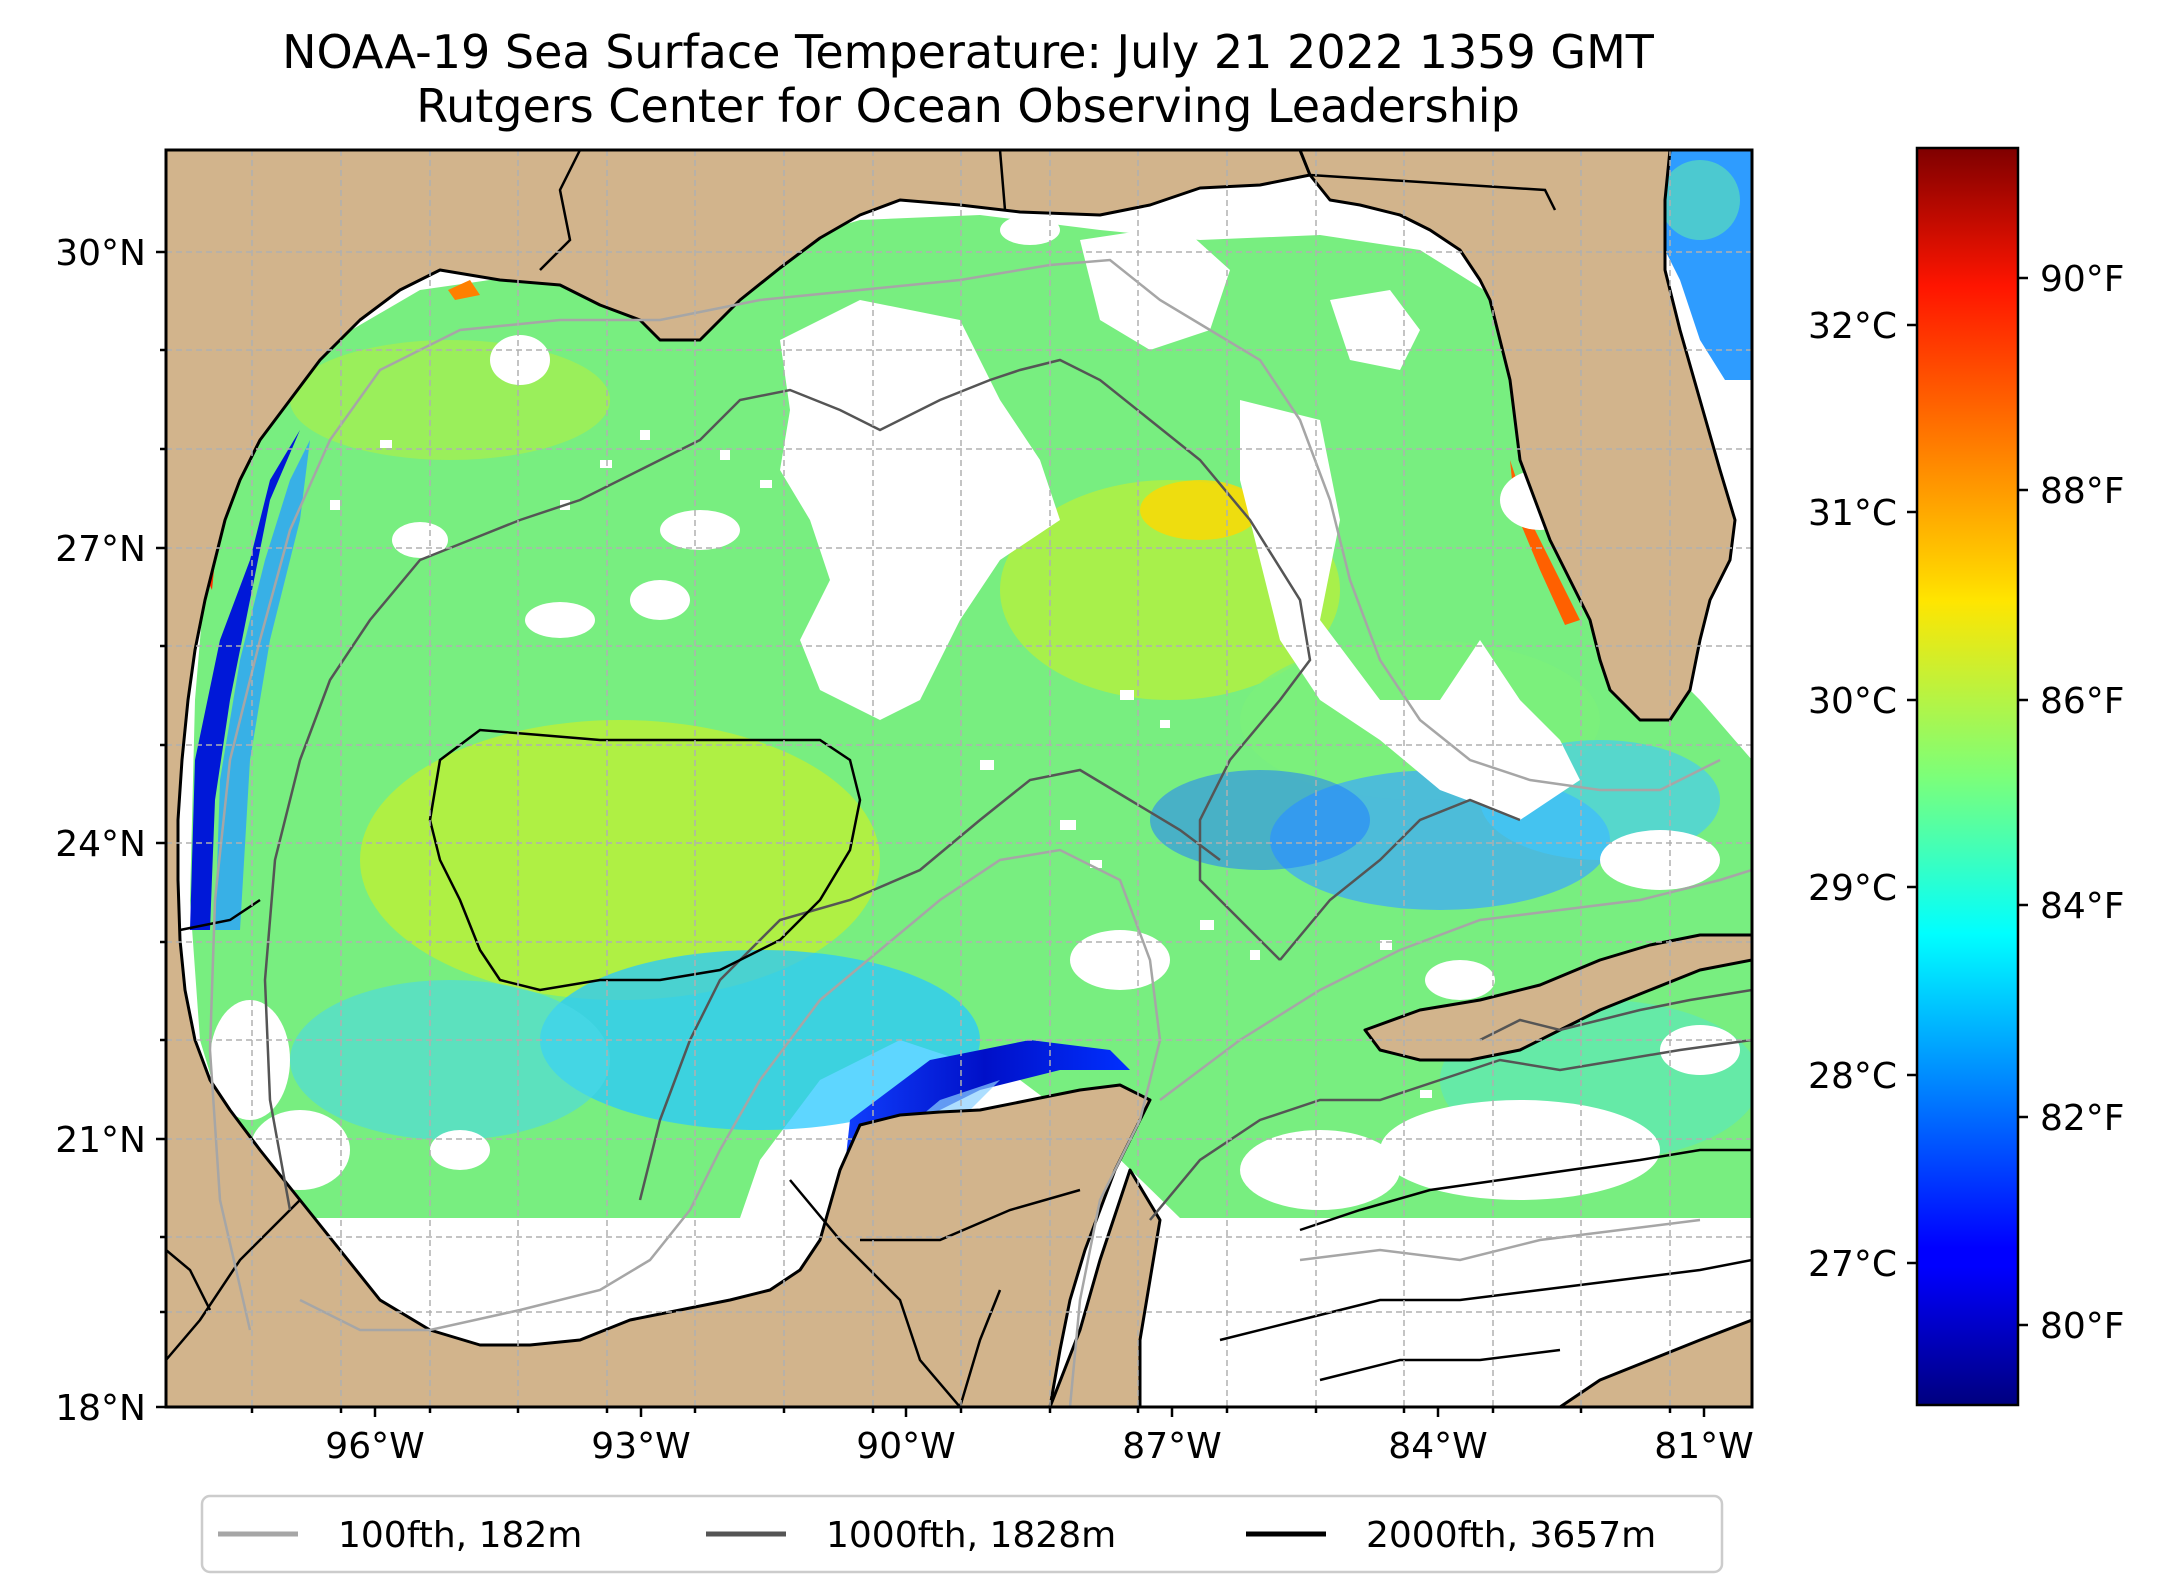 This screenshot has width=2160, height=1582. What do you see at coordinates (2082, 279) in the screenshot?
I see `colorbar-fahrenheit-label: 90°F` at bounding box center [2082, 279].